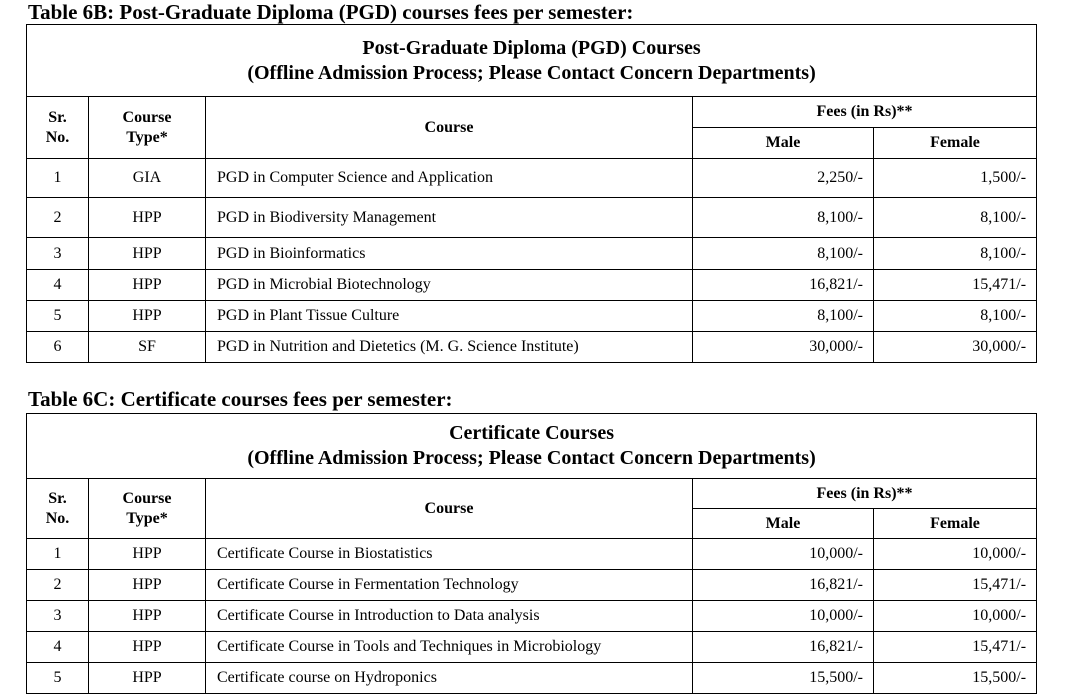 This screenshot has width=1092, height=694. I want to click on title-line: Post-Graduate Diploma (PGD) Courses, so click(531, 47).